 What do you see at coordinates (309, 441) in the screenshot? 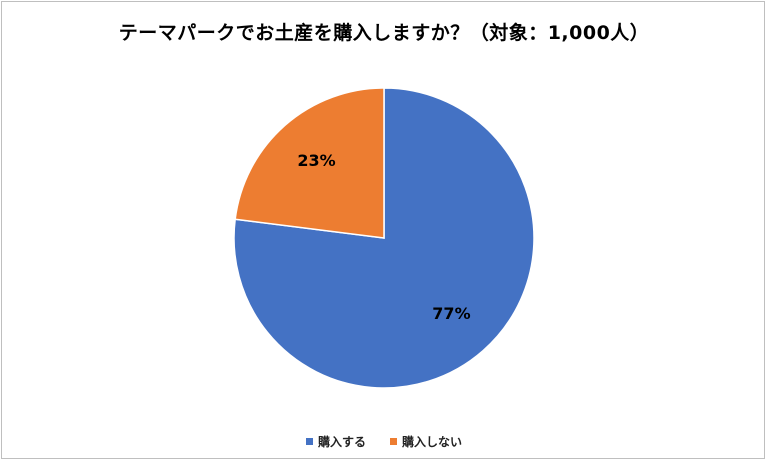
I see `legend-swatch-buy` at bounding box center [309, 441].